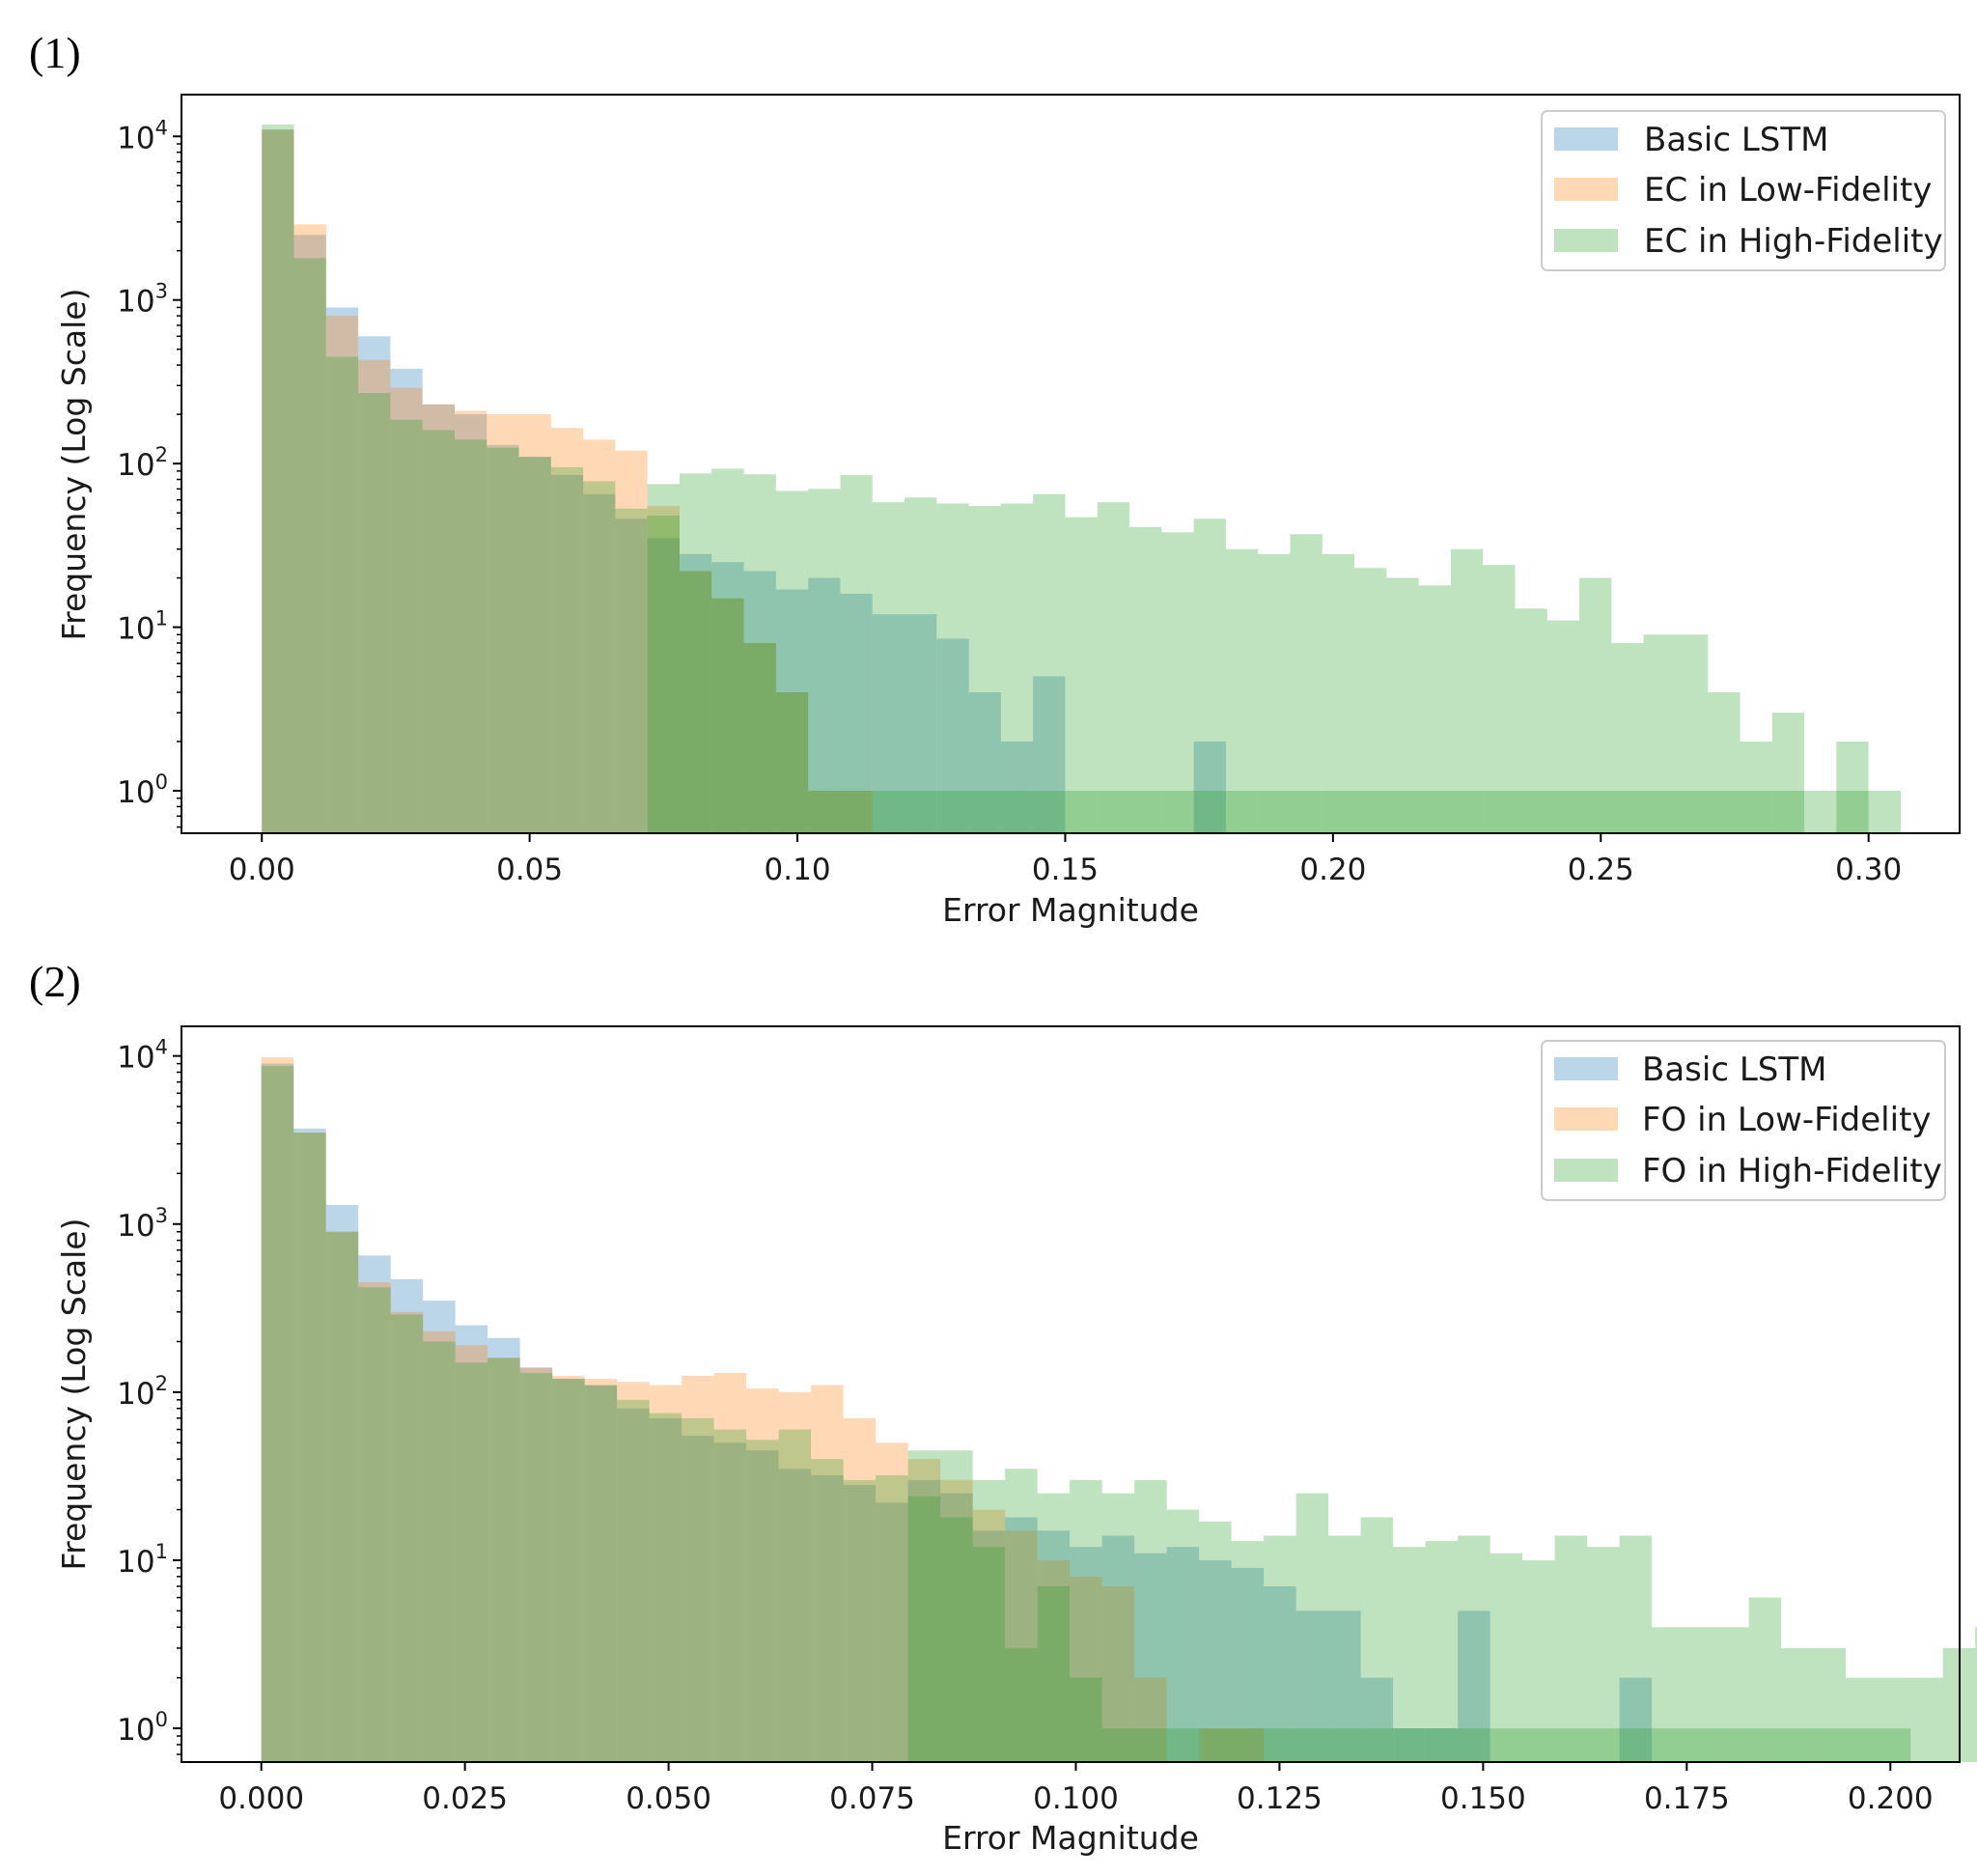  What do you see at coordinates (1891, 1799) in the screenshot?
I see `x-tick-label: 0.200` at bounding box center [1891, 1799].